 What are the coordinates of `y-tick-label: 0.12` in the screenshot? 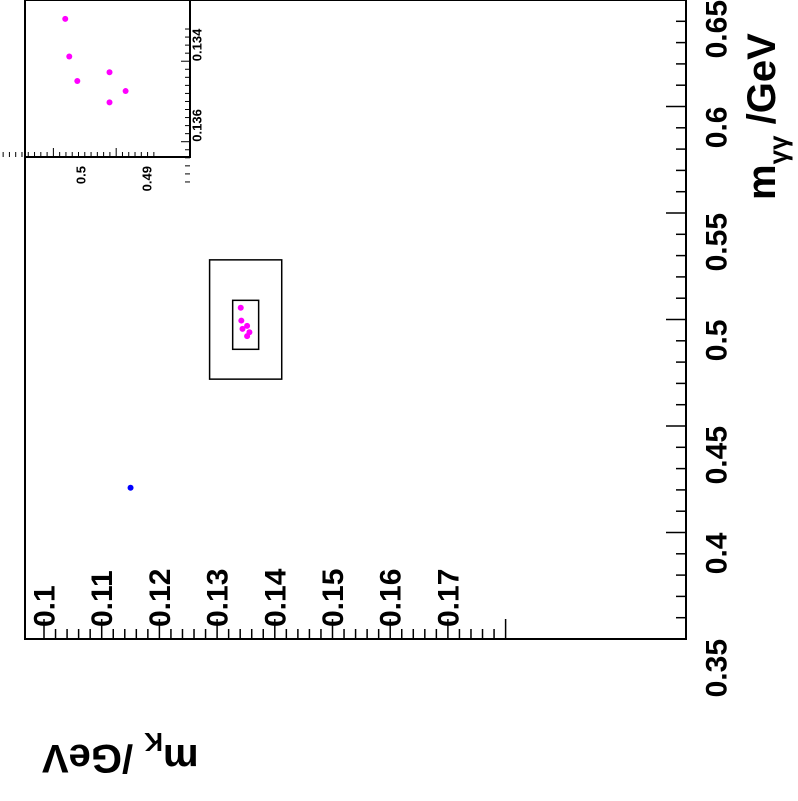 It's located at (160, 598).